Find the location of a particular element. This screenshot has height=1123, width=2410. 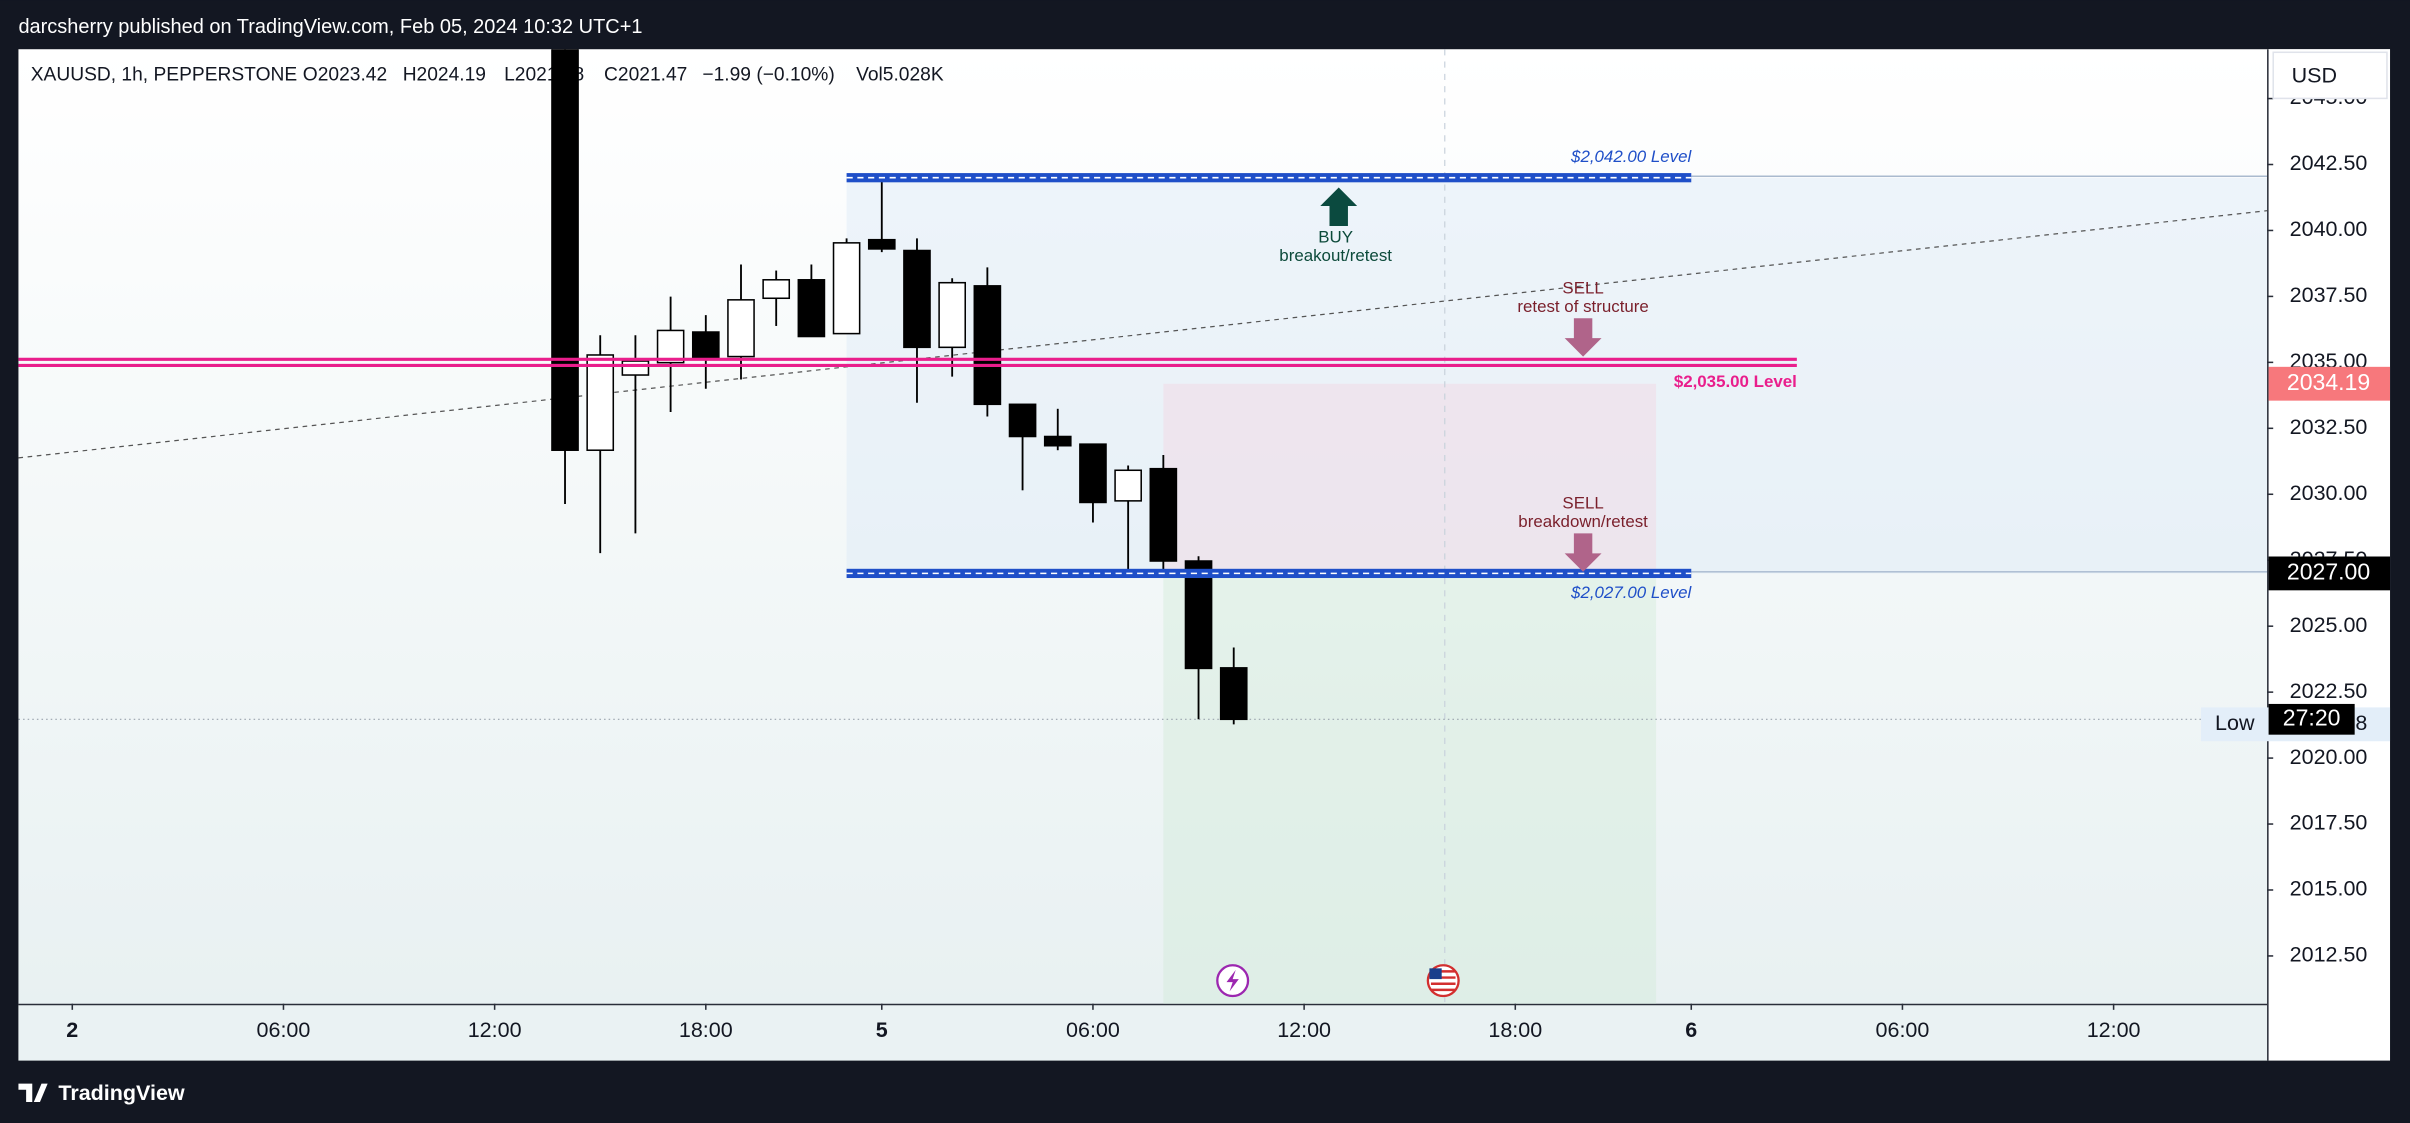

legend-open: O2023.42 is located at coordinates (345, 74).